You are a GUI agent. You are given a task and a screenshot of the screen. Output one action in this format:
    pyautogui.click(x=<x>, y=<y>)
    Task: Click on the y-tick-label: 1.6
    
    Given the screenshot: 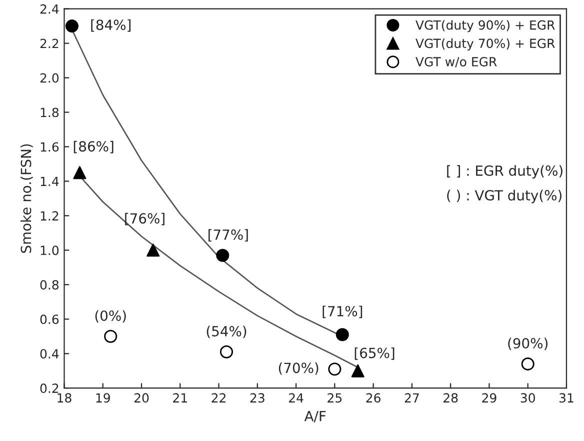 What is the action you would take?
    pyautogui.click(x=49, y=147)
    